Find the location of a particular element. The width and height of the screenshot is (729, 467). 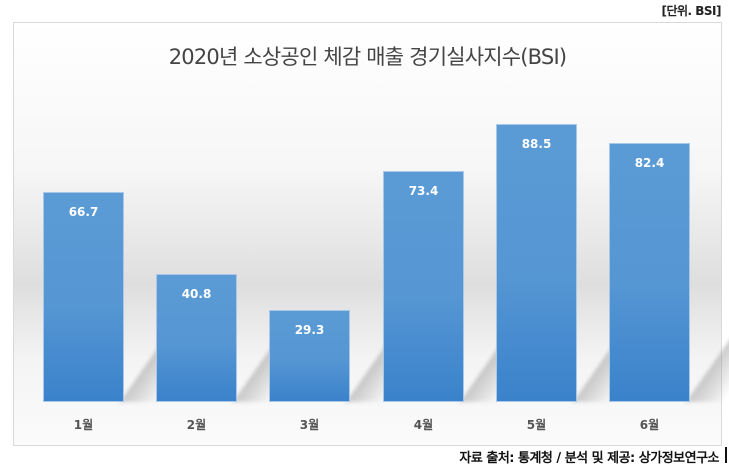

unit-label: [단위. BSI] is located at coordinates (691, 11).